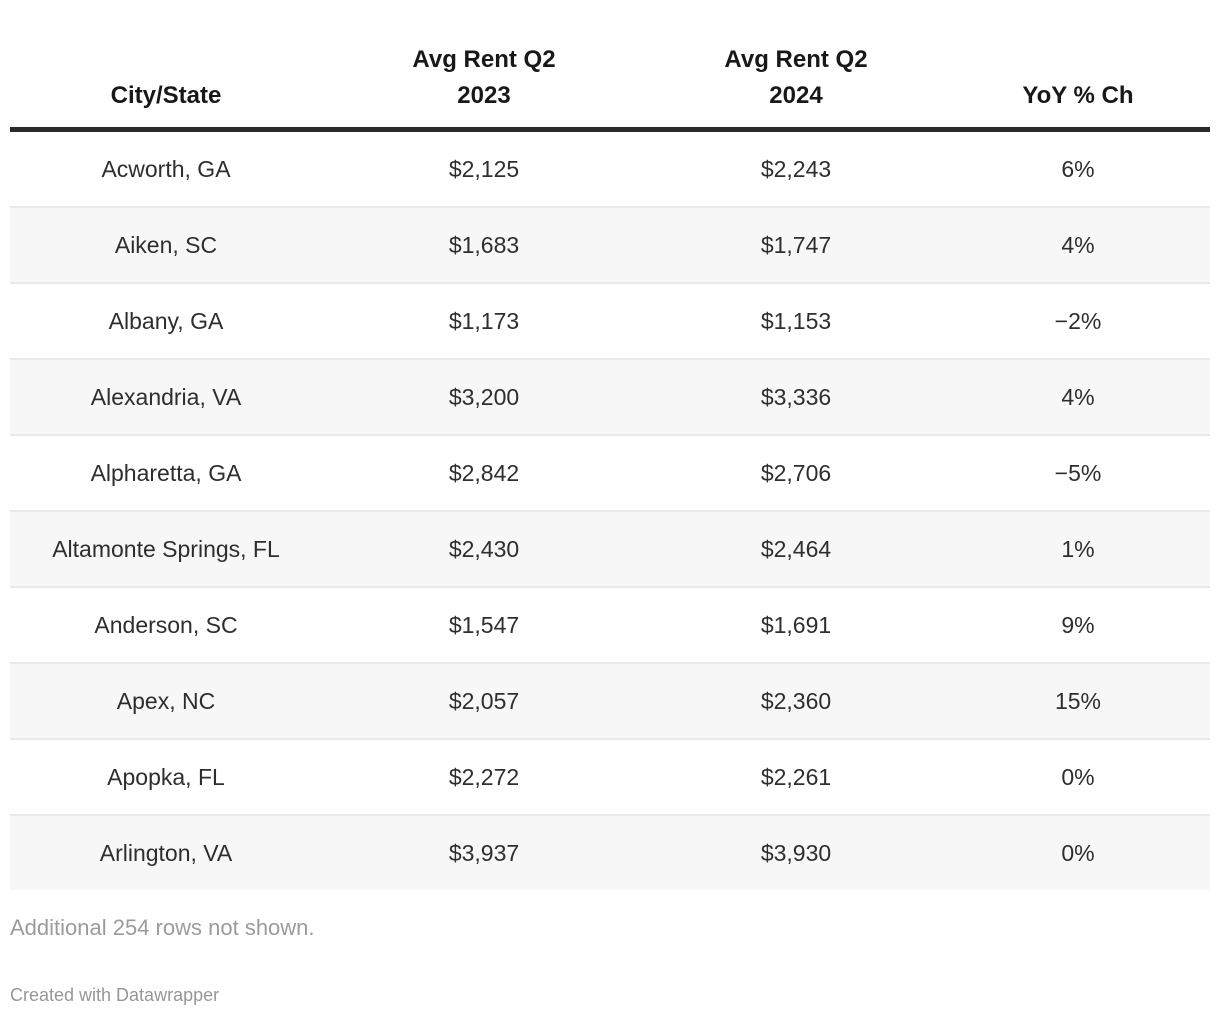 The image size is (1220, 1034). Describe the element at coordinates (484, 320) in the screenshot. I see `cell-rent-q2-2023: $1,173` at that location.